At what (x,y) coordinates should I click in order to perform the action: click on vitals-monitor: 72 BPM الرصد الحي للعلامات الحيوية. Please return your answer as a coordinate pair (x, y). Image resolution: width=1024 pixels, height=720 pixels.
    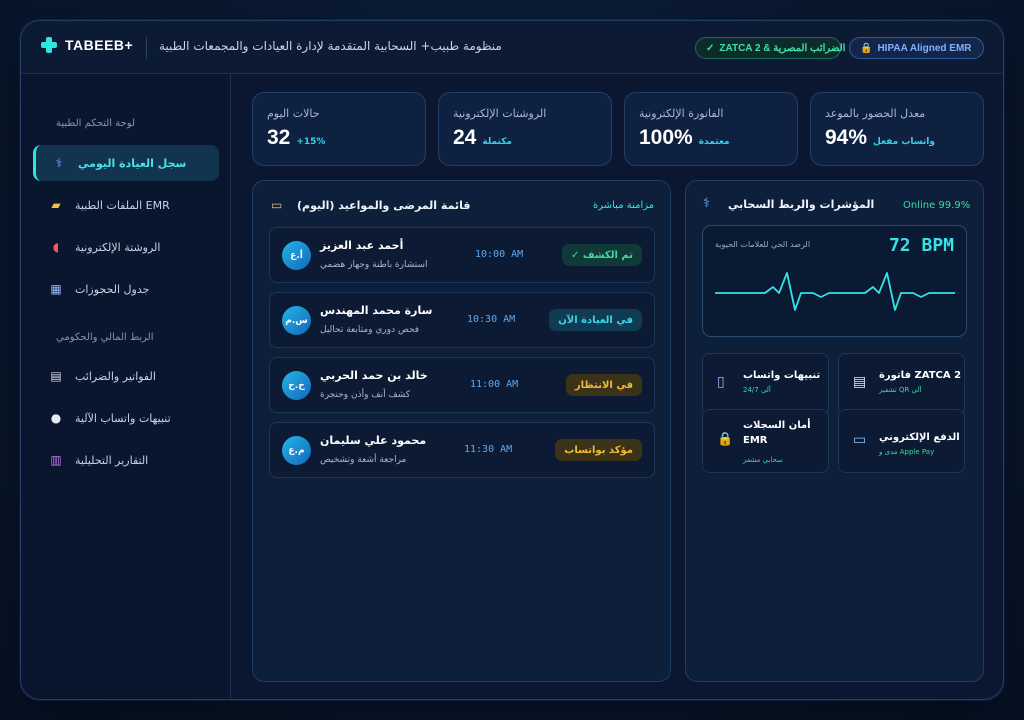
    Looking at the image, I should click on (834, 281).